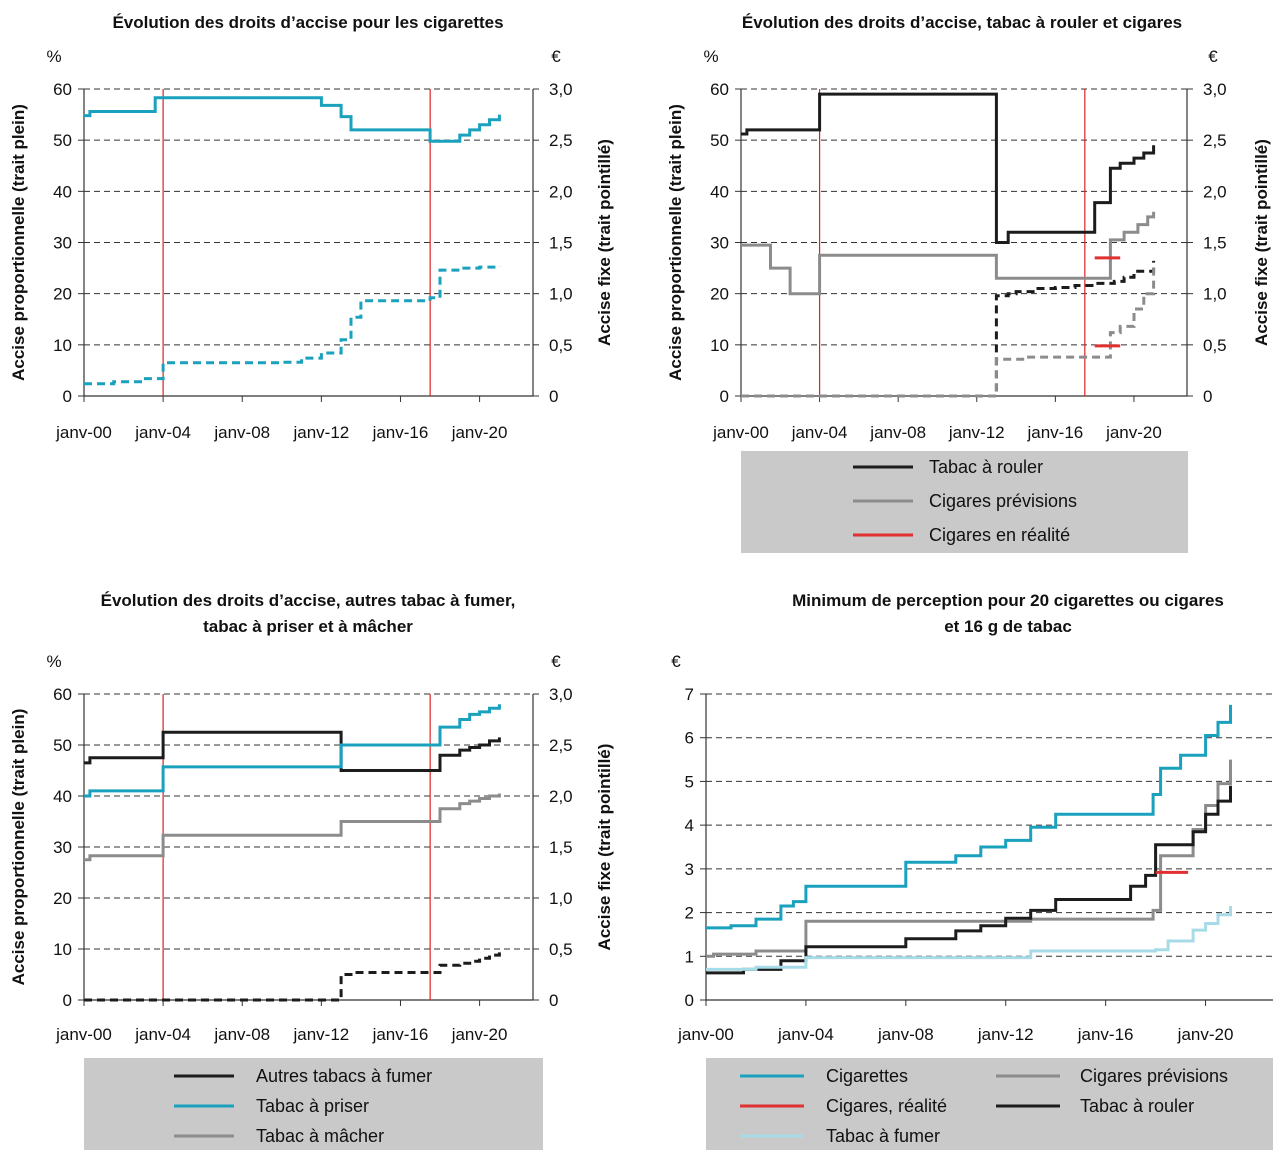 This screenshot has height=1150, width=1276. Describe the element at coordinates (689, 825) in the screenshot. I see `y-tick-label: 4` at that location.